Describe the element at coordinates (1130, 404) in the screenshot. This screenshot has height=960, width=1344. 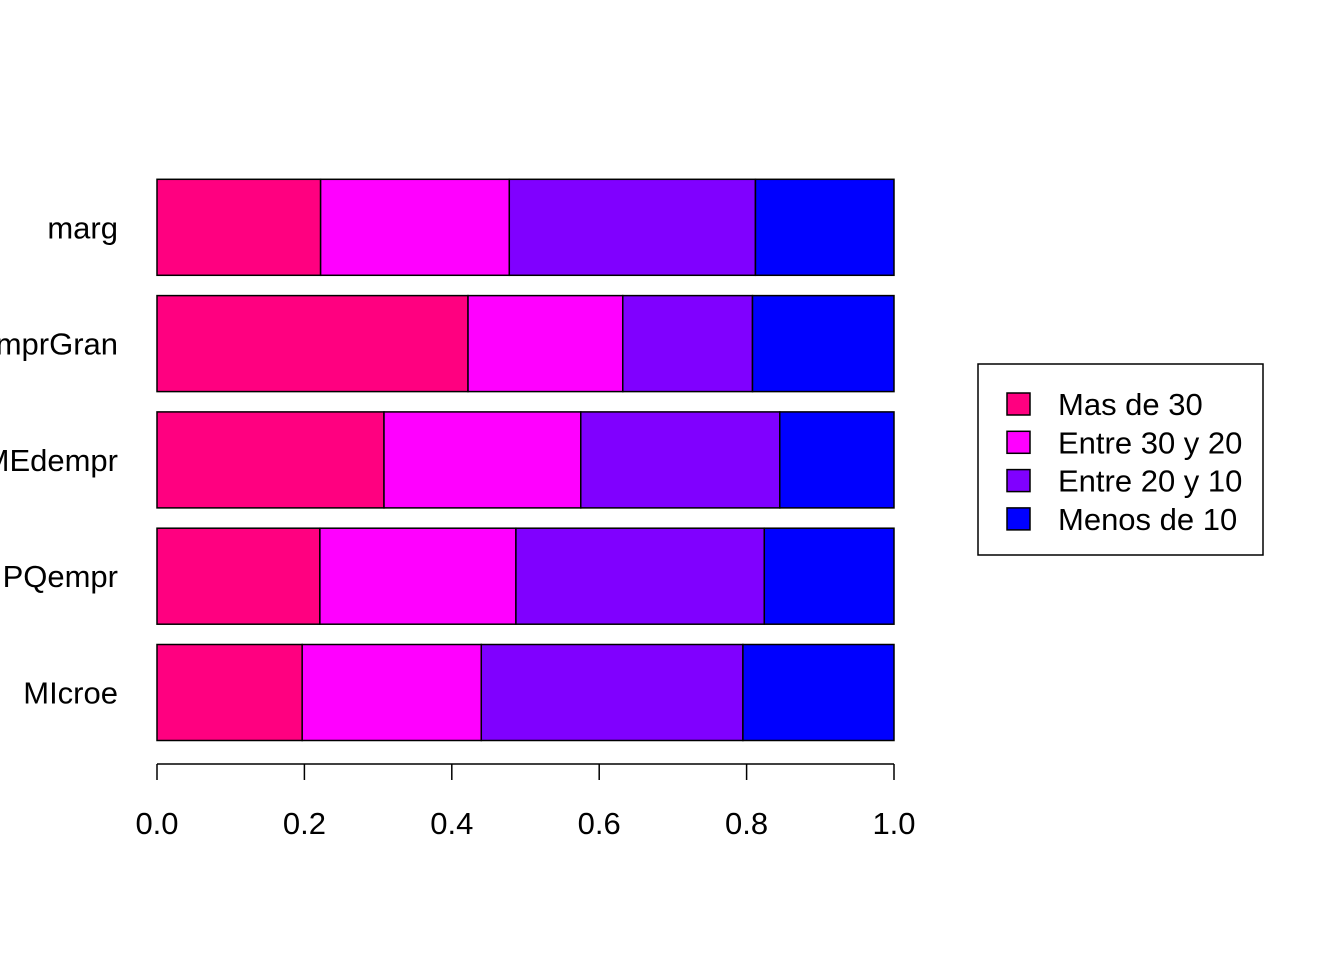
I see `legend-label: Mas de 30` at that location.